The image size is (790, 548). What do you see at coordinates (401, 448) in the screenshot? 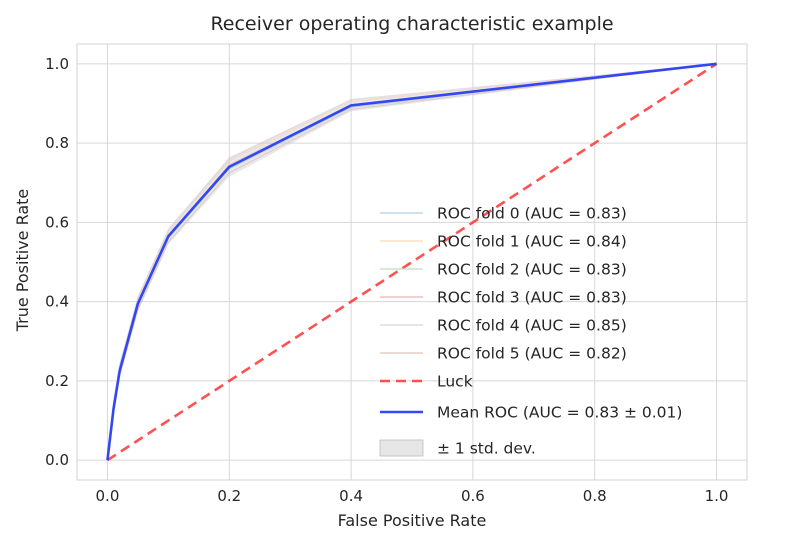
I see `legend-swatch-band` at bounding box center [401, 448].